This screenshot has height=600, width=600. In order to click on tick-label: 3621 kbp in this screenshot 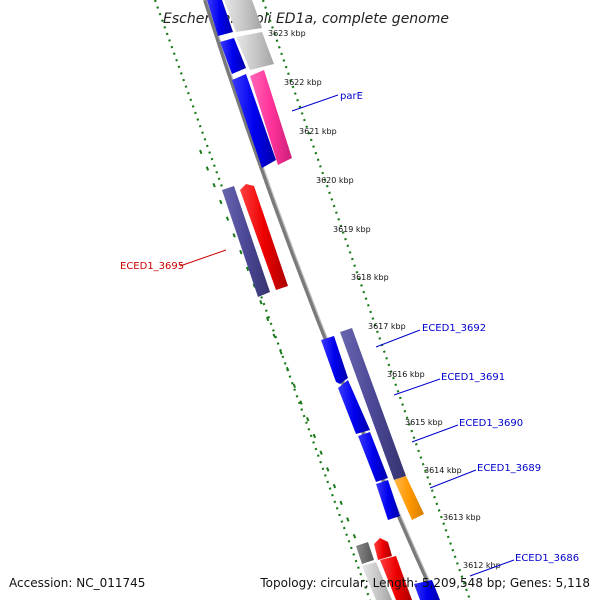, I will do `click(318, 131)`.